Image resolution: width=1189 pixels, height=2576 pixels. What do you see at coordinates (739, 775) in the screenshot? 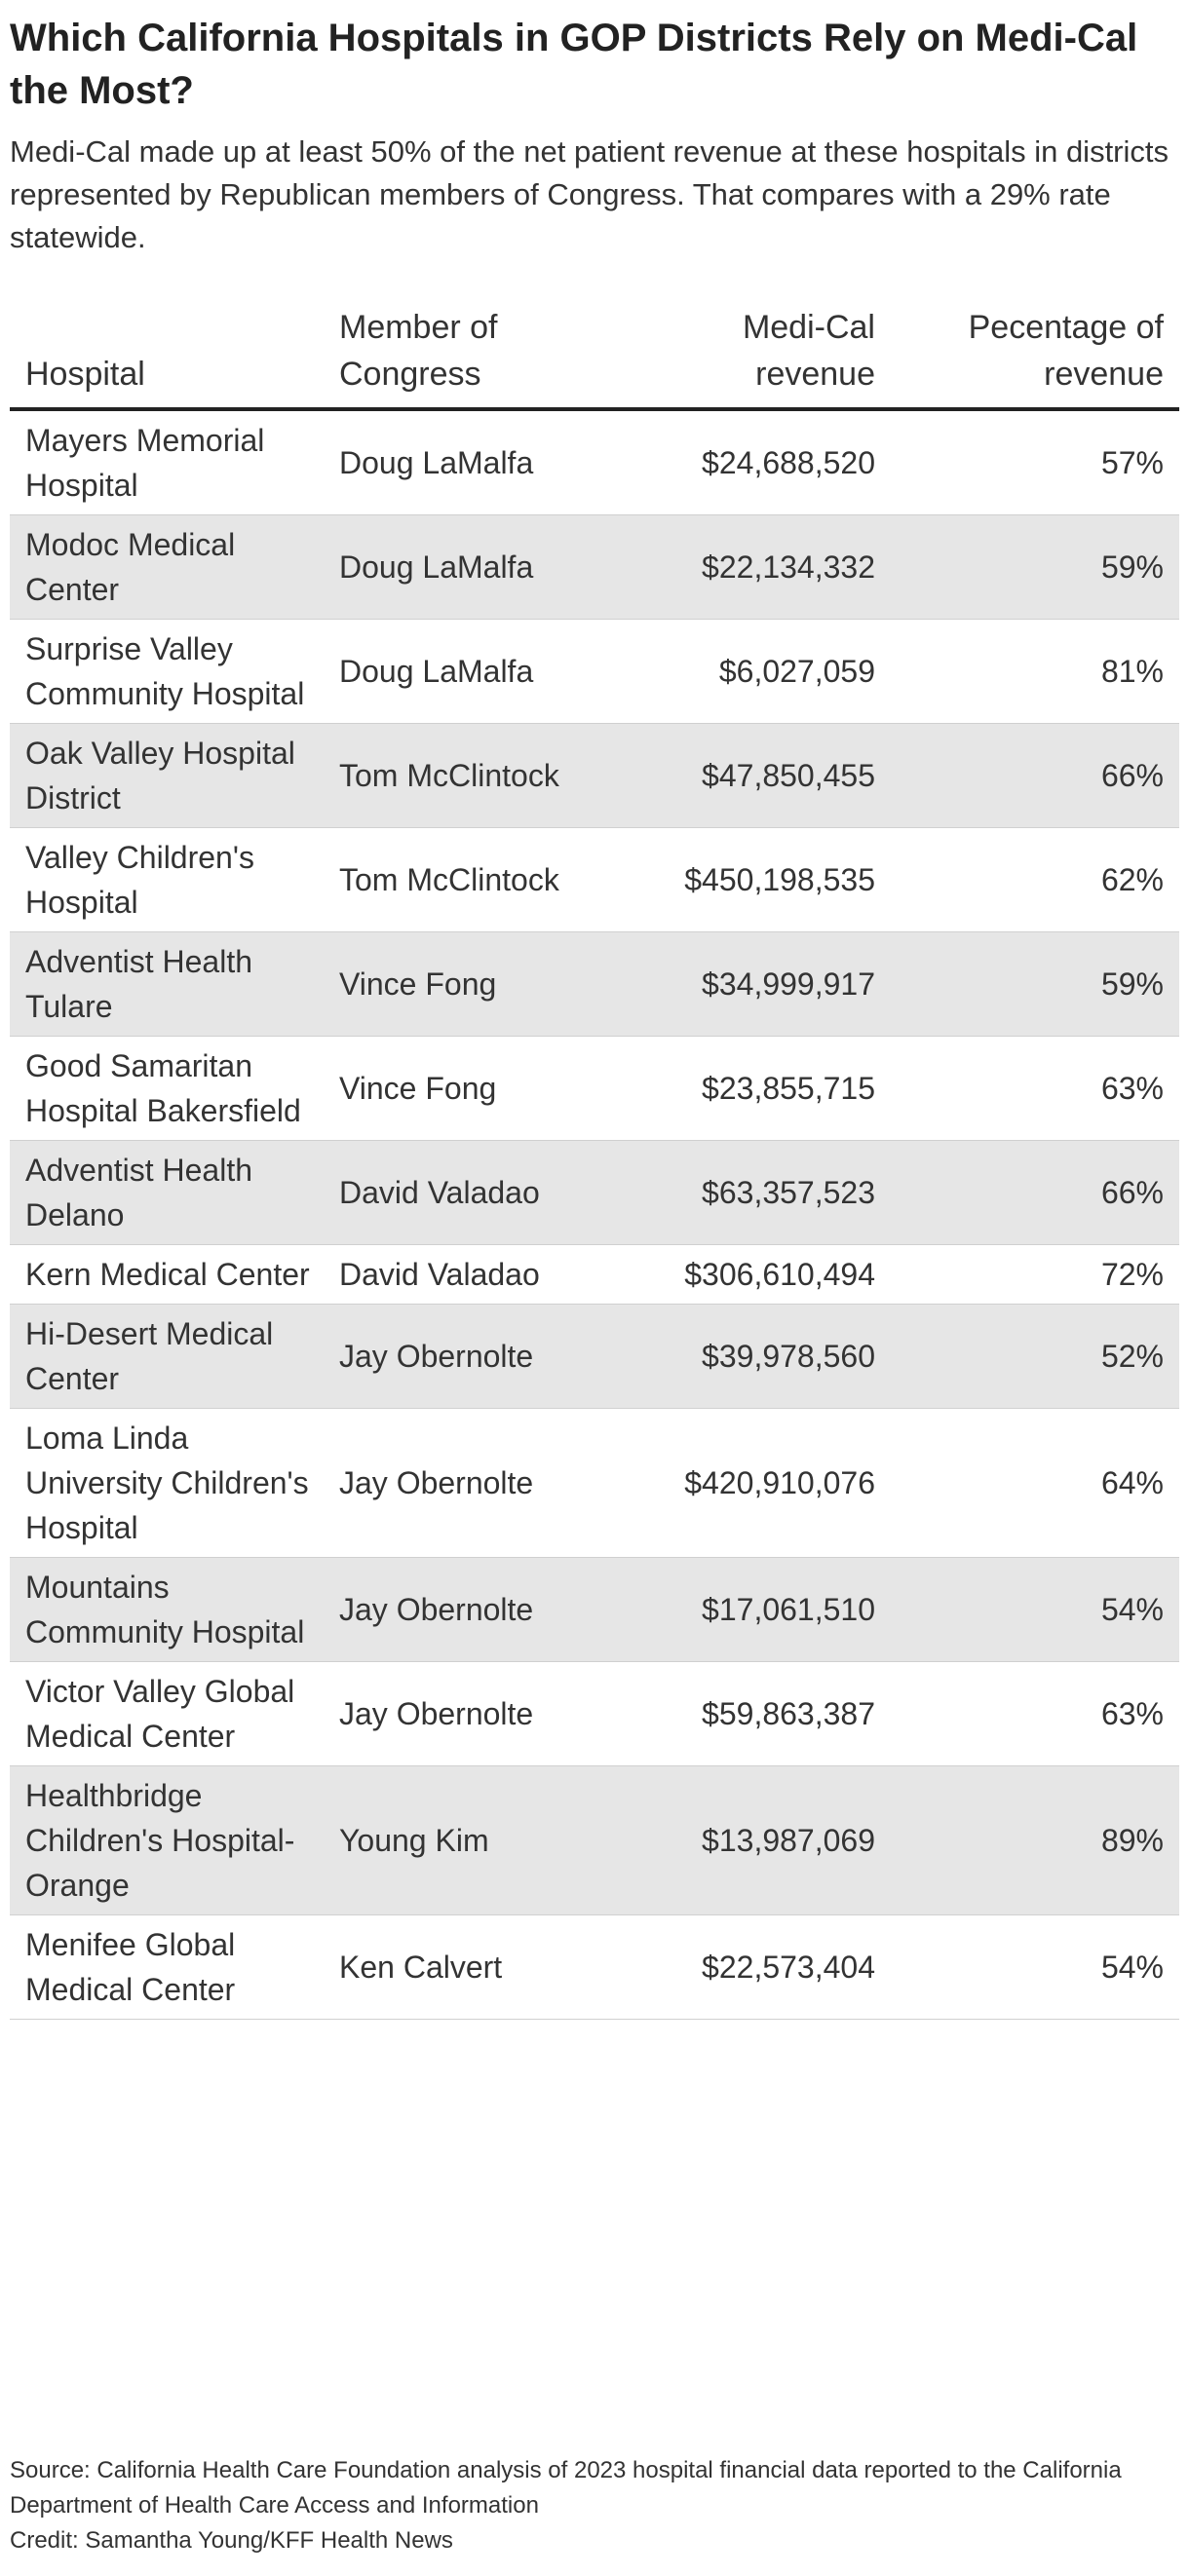
I see `revenue-cell: $47,850,455` at bounding box center [739, 775].